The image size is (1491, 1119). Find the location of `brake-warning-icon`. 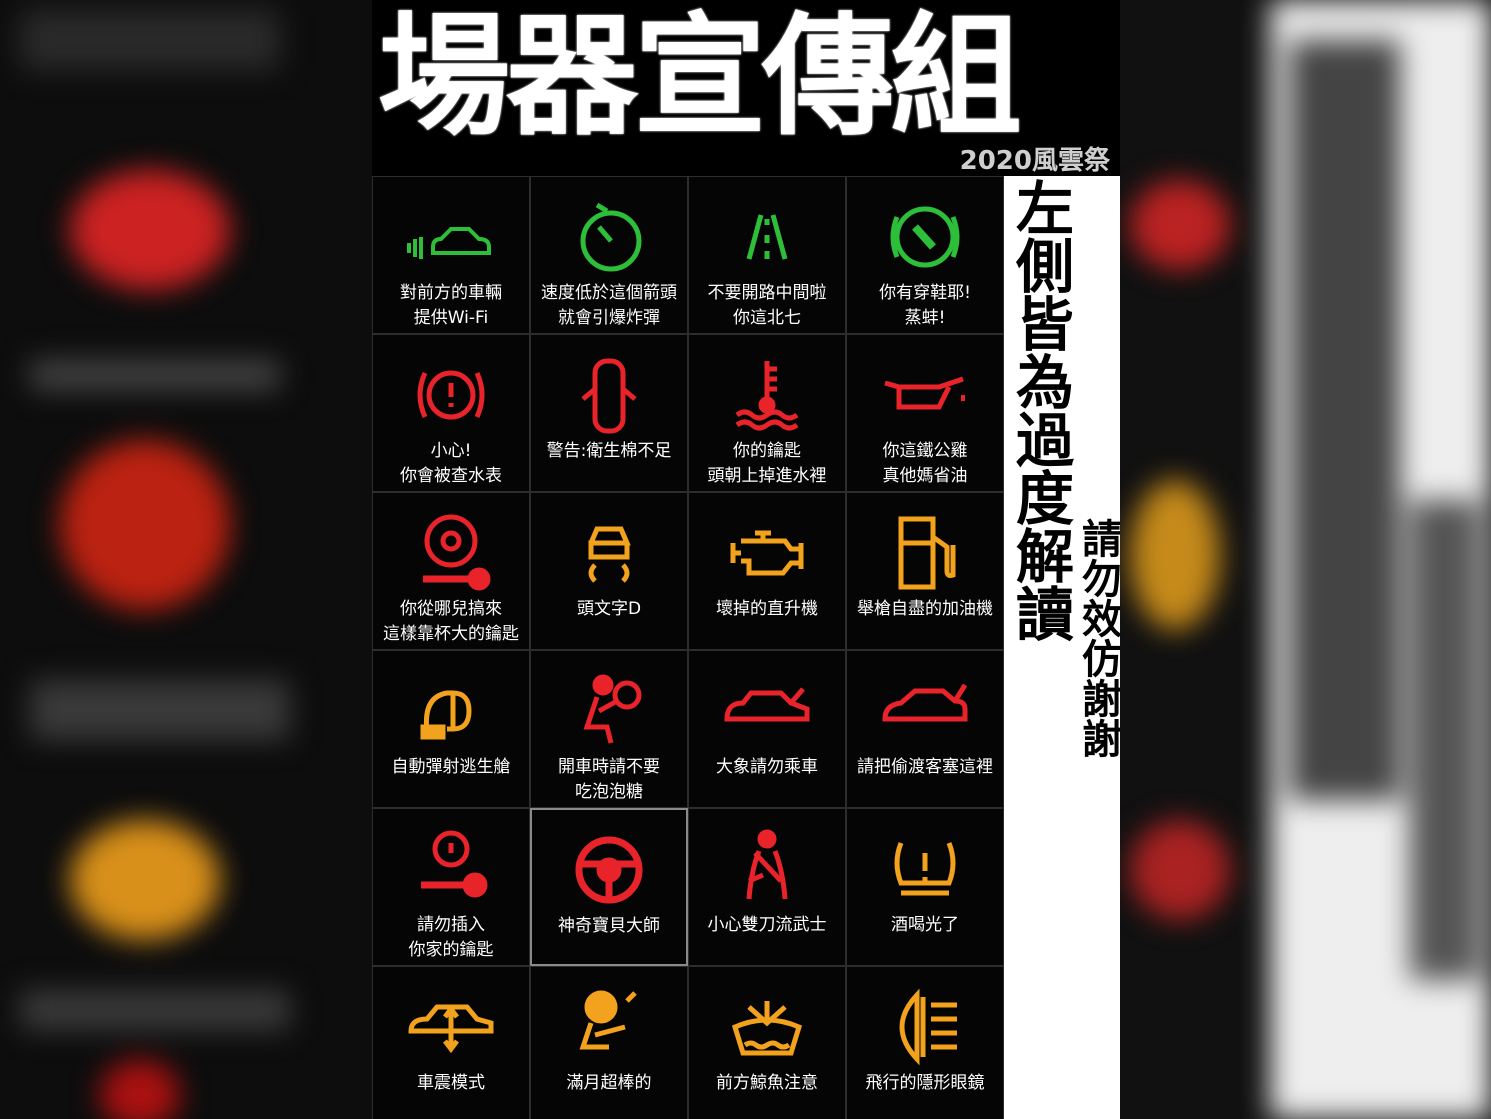

brake-warning-icon is located at coordinates (451, 395).